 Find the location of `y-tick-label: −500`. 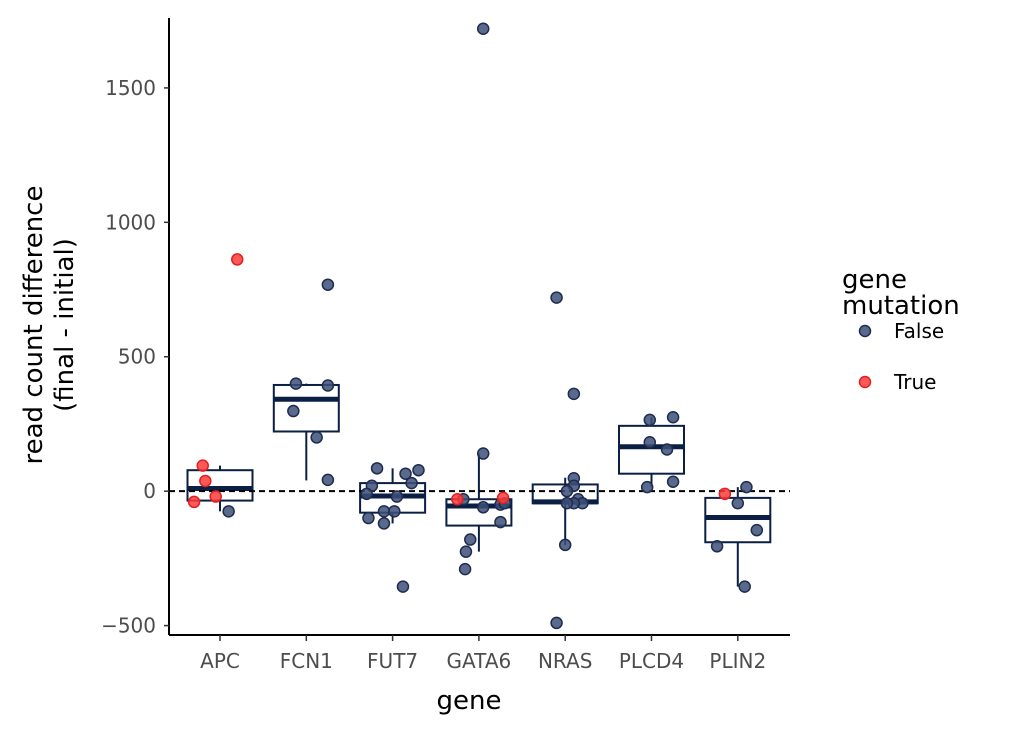

y-tick-label: −500 is located at coordinates (128, 626).